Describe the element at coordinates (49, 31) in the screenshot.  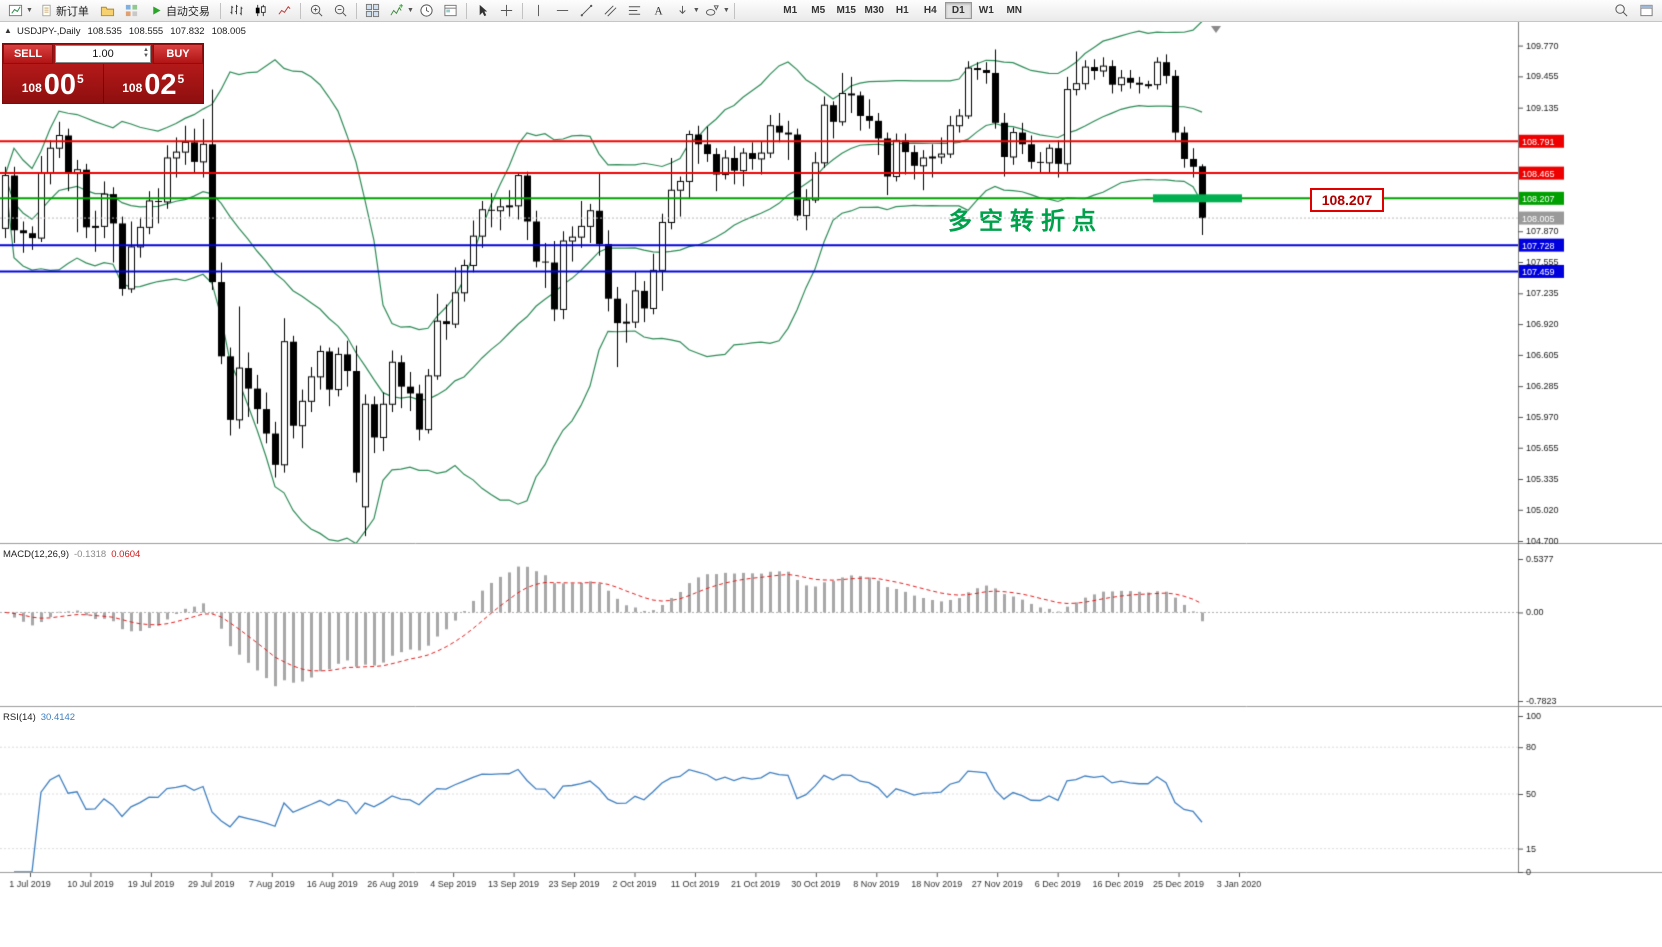
I see `symbol-label: USDJPY-,Daily` at that location.